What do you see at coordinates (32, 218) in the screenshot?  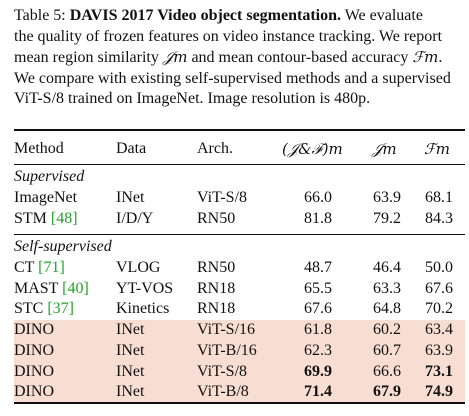 I see `method-name: STM` at bounding box center [32, 218].